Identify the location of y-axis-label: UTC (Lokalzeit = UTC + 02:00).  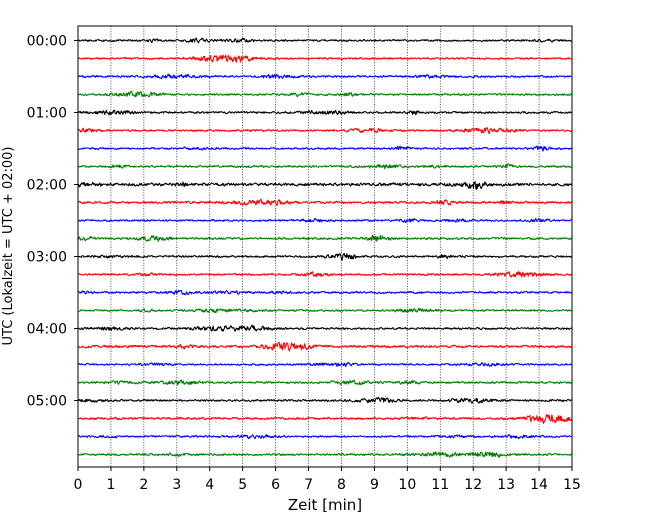
(8, 246).